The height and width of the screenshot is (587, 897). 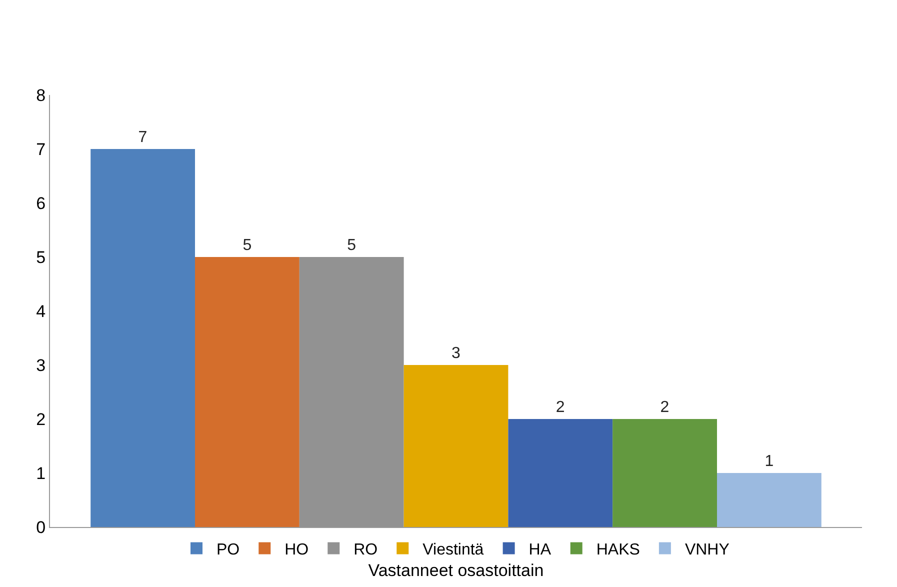 What do you see at coordinates (456, 353) in the screenshot?
I see `data-label: 3` at bounding box center [456, 353].